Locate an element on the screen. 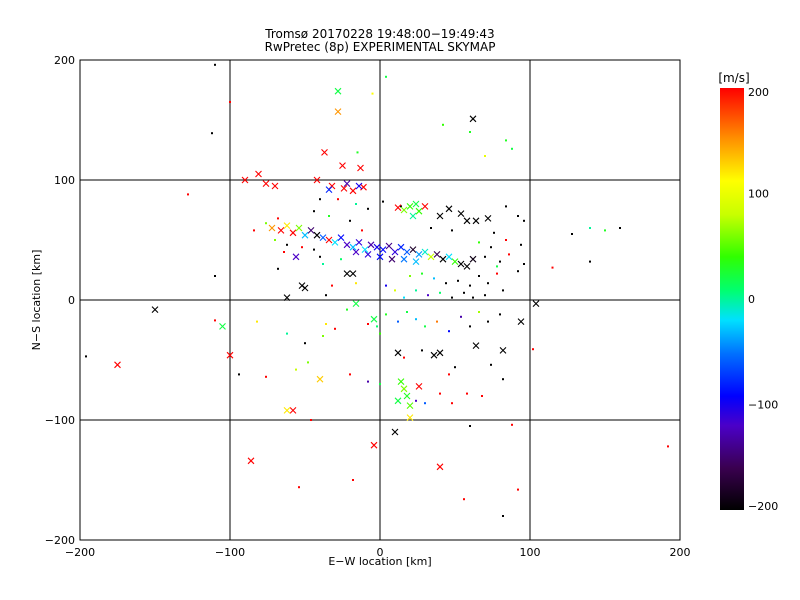 The height and width of the screenshot is (600, 800). chart-subtitle: RwPretec (8p) EXPERIMENTAL SKYMAP is located at coordinates (380, 47).